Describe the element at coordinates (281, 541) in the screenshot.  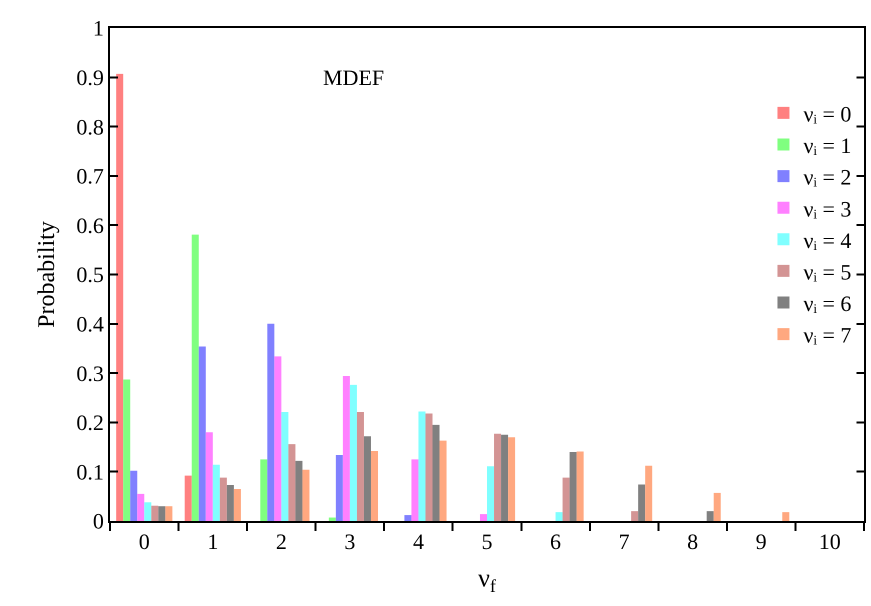
I see `x-tick-label: 2` at that location.